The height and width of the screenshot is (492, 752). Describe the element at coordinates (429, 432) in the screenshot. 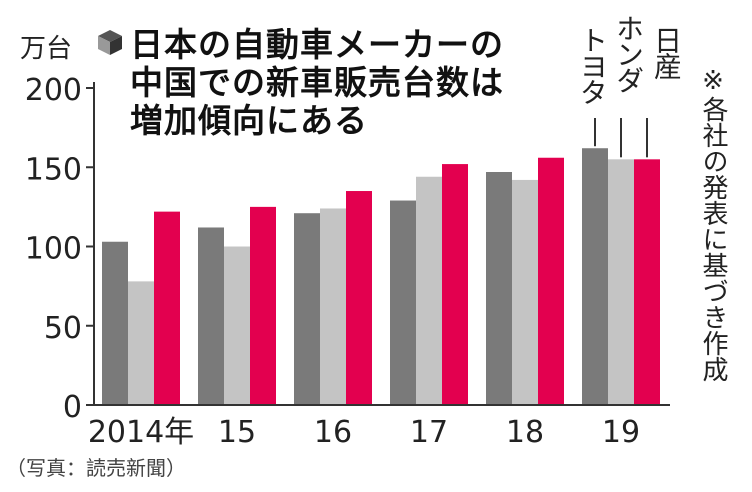

I see `x-tick-label: 17` at that location.